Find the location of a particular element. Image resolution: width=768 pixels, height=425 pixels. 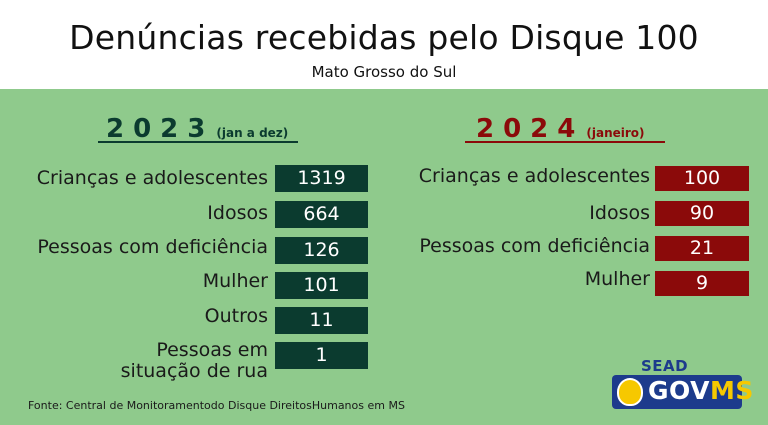

value-box: 126 is located at coordinates (321, 250).